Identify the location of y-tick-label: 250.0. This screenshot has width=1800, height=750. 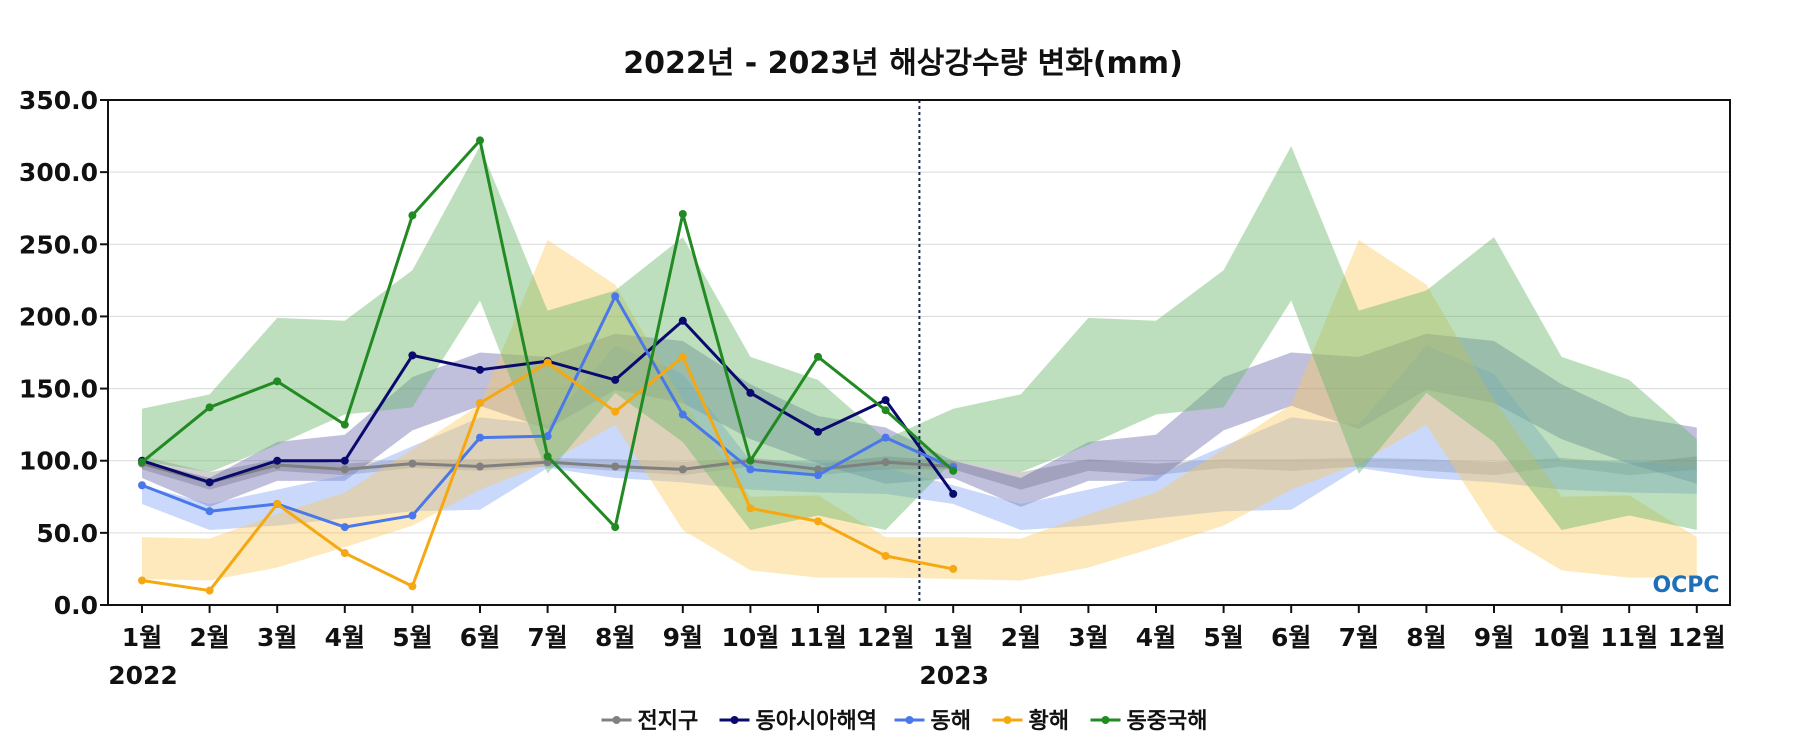
(58, 244).